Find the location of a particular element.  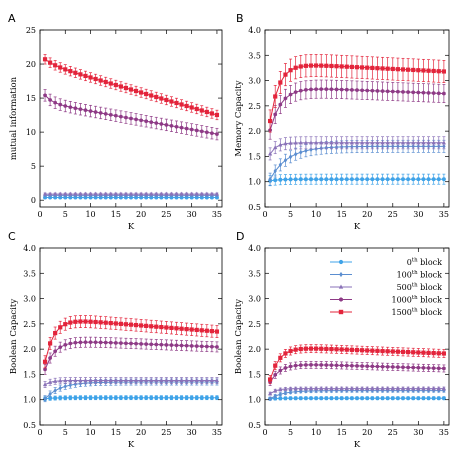

y-tick-label: 1.5 is located at coordinates (254, 156).